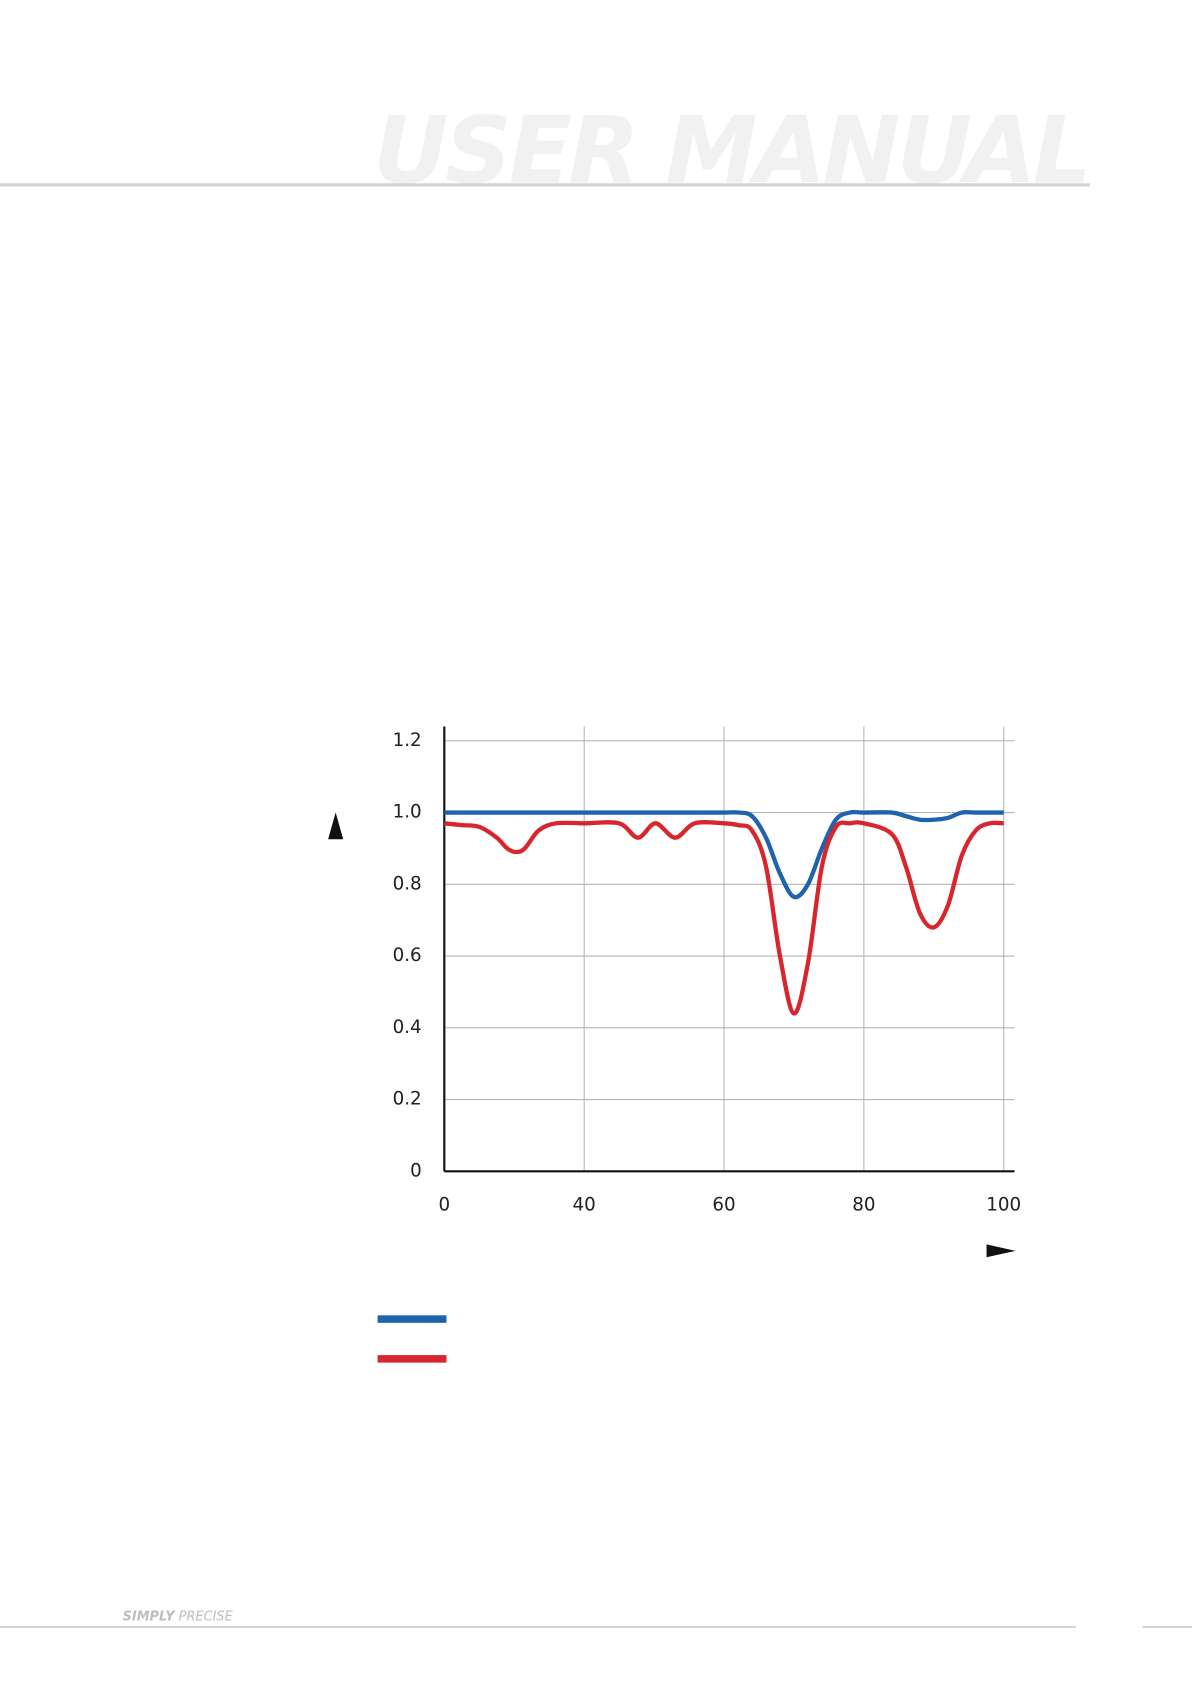  Describe the element at coordinates (206, 1617) in the screenshot. I see `footer-tagline: PRECISE` at that location.